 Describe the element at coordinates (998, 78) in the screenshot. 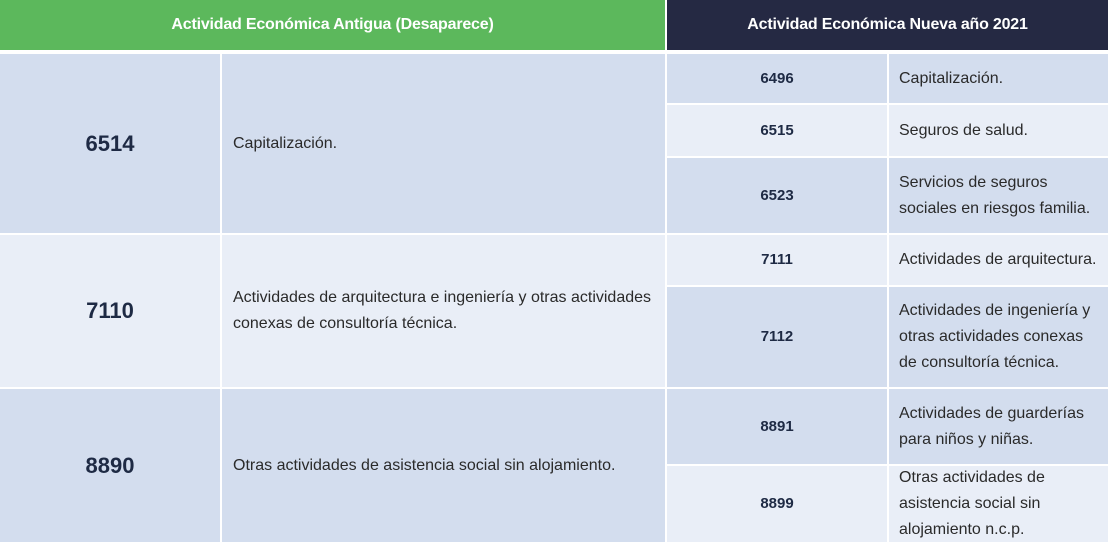

I see `new-description-cell: Capitalización.` at that location.